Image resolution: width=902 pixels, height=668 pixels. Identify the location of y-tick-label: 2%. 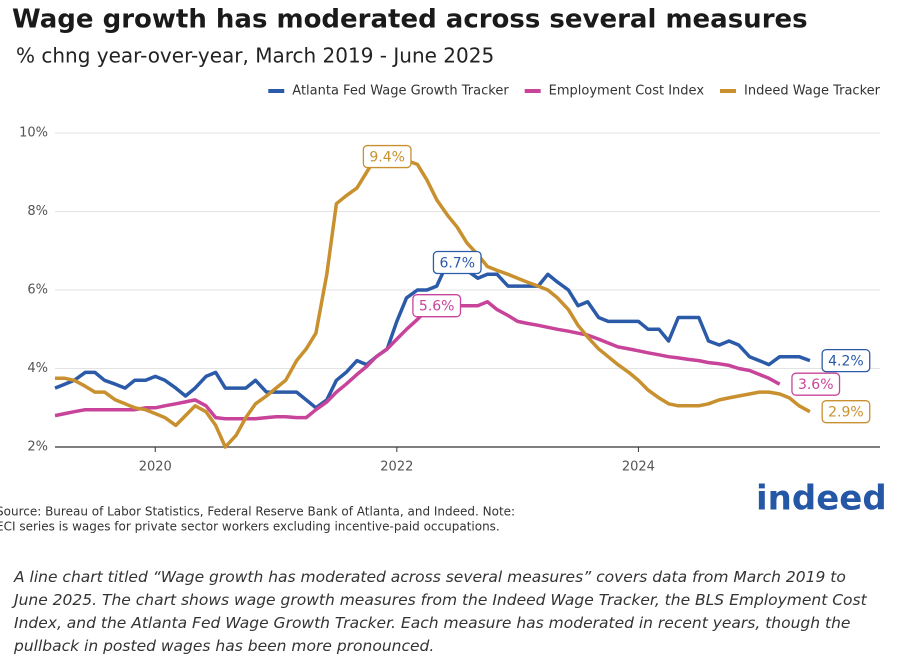
(37, 447).